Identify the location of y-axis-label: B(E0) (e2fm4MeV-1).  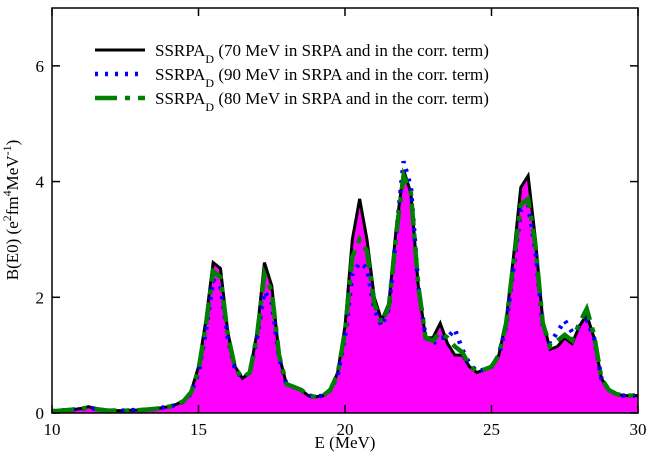
(11, 210).